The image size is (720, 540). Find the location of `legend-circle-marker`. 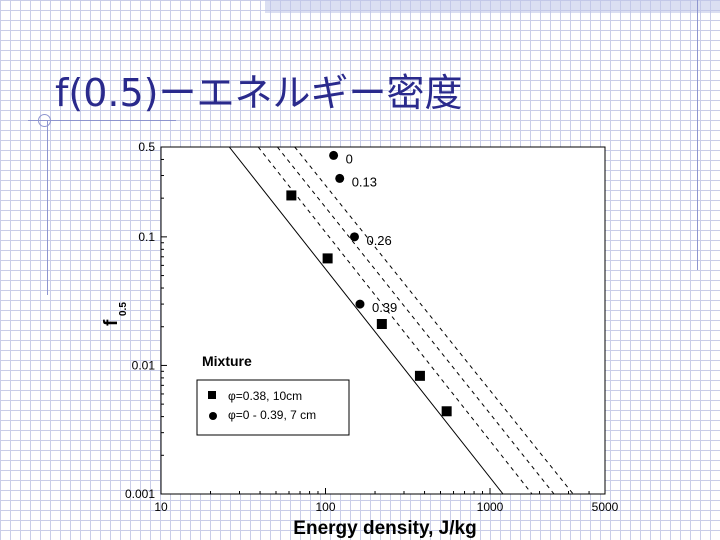

legend-circle-marker is located at coordinates (213, 416).